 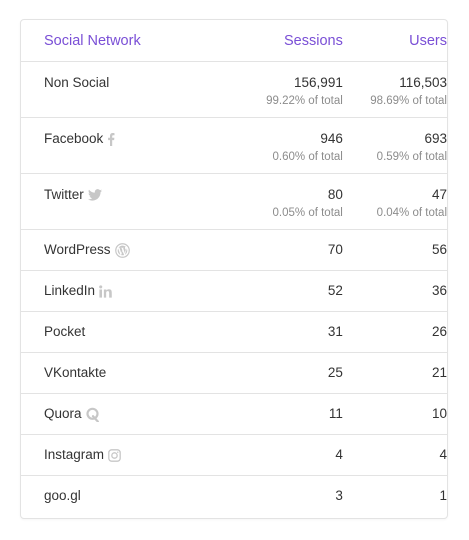 I want to click on users-cell: 4, so click(x=394, y=455).